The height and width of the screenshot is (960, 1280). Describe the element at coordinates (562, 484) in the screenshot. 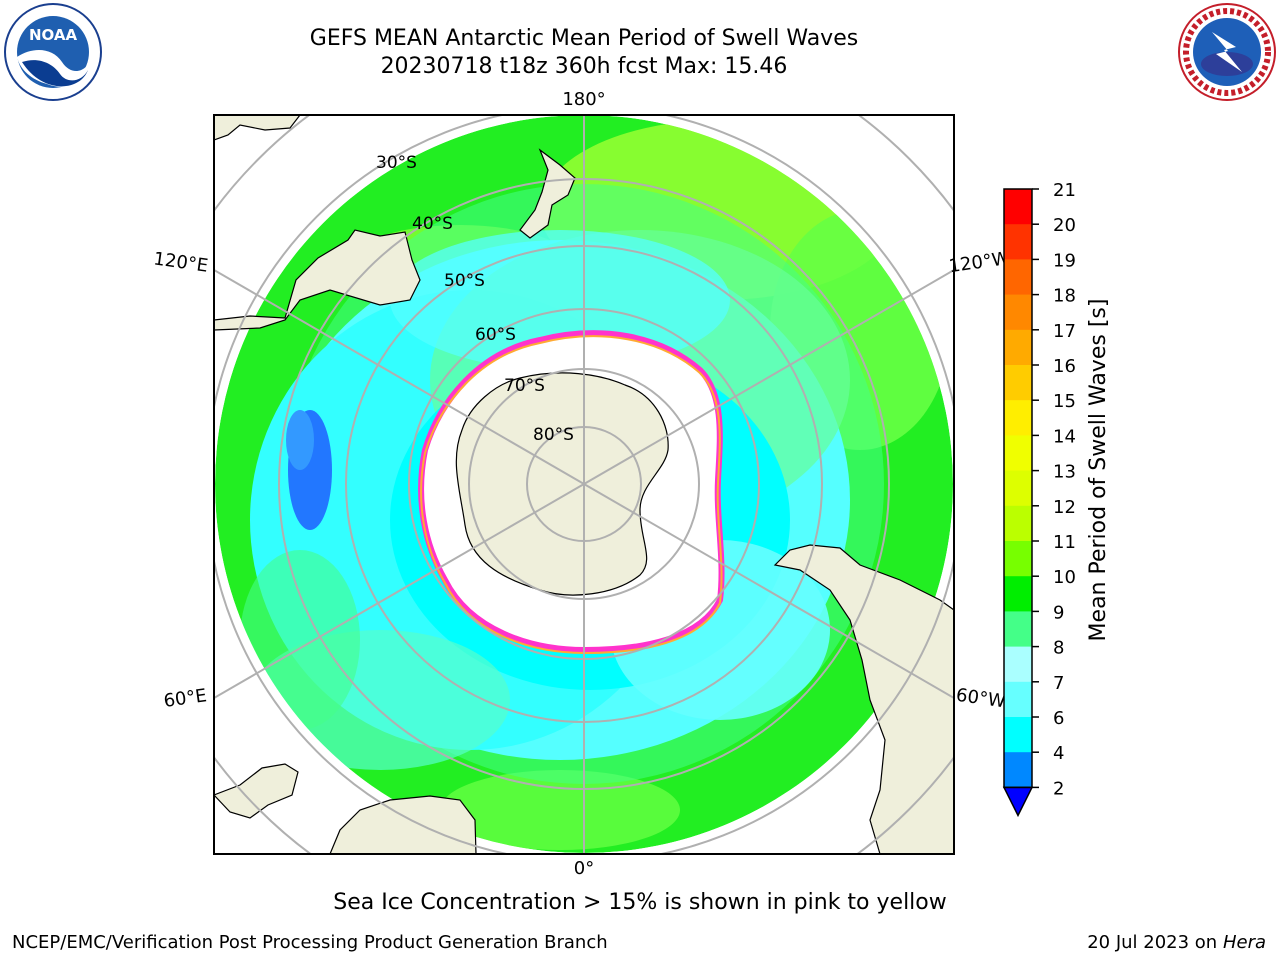

I see `antarctica-land` at that location.